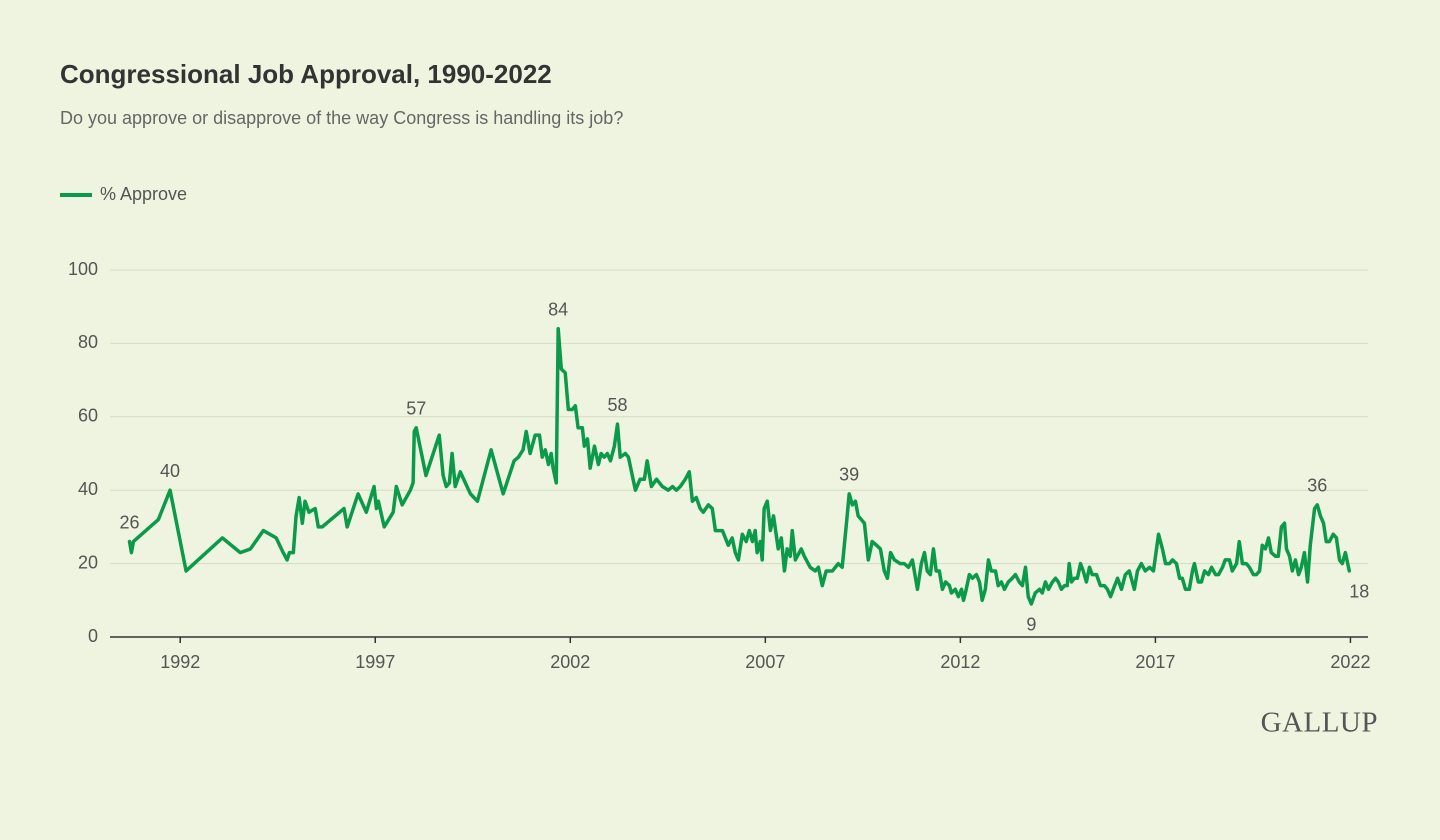 This screenshot has height=840, width=1440. I want to click on y-tick-label: 0, so click(93, 636).